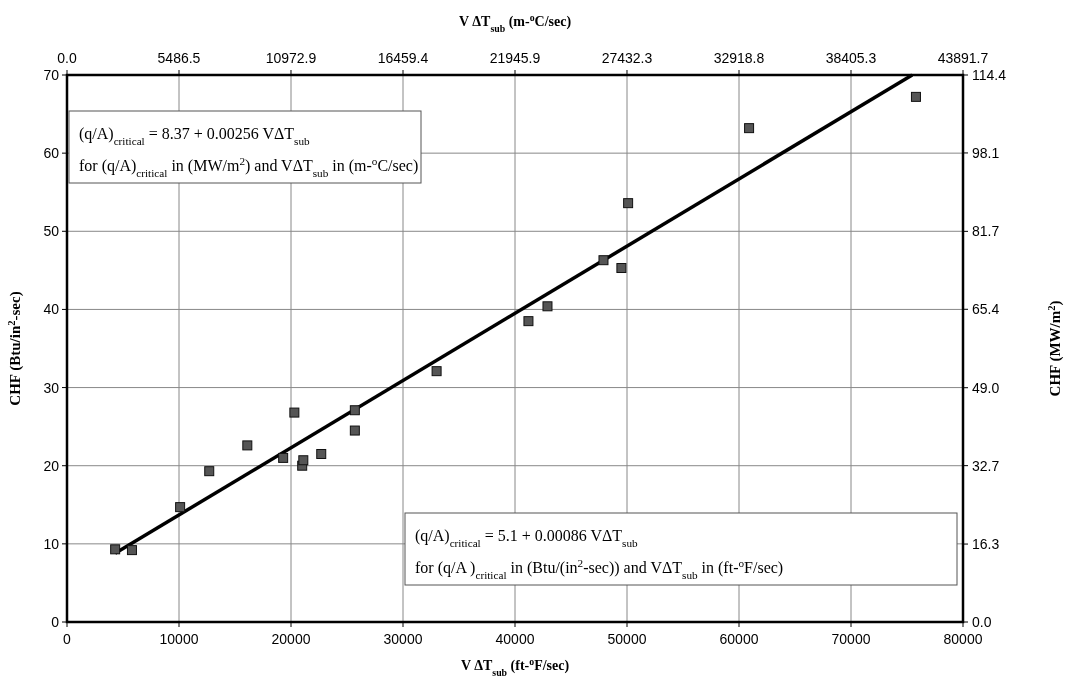 The image size is (1075, 696). I want to click on x2-tick-label: 10972.9, so click(291, 58).